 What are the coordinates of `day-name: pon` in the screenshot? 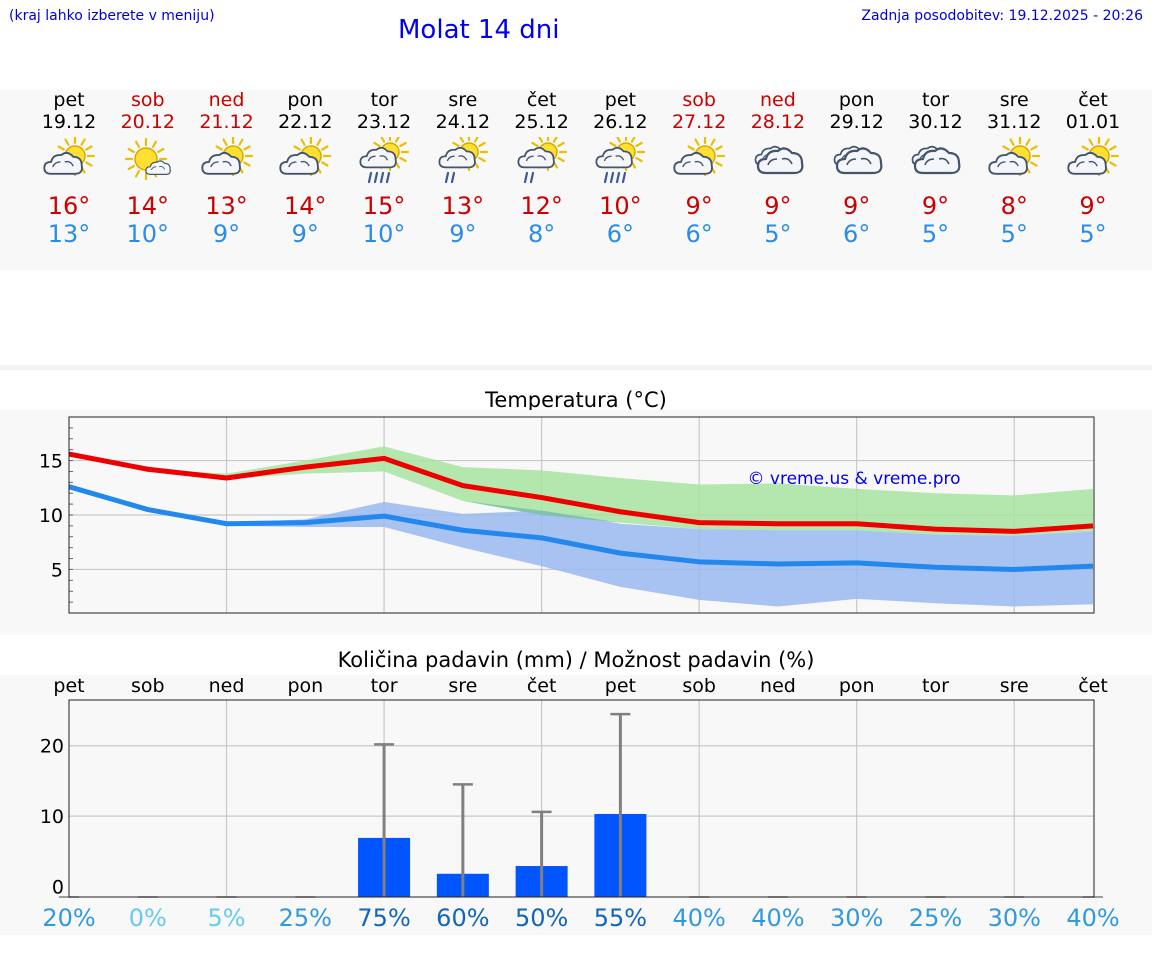 It's located at (856, 100).